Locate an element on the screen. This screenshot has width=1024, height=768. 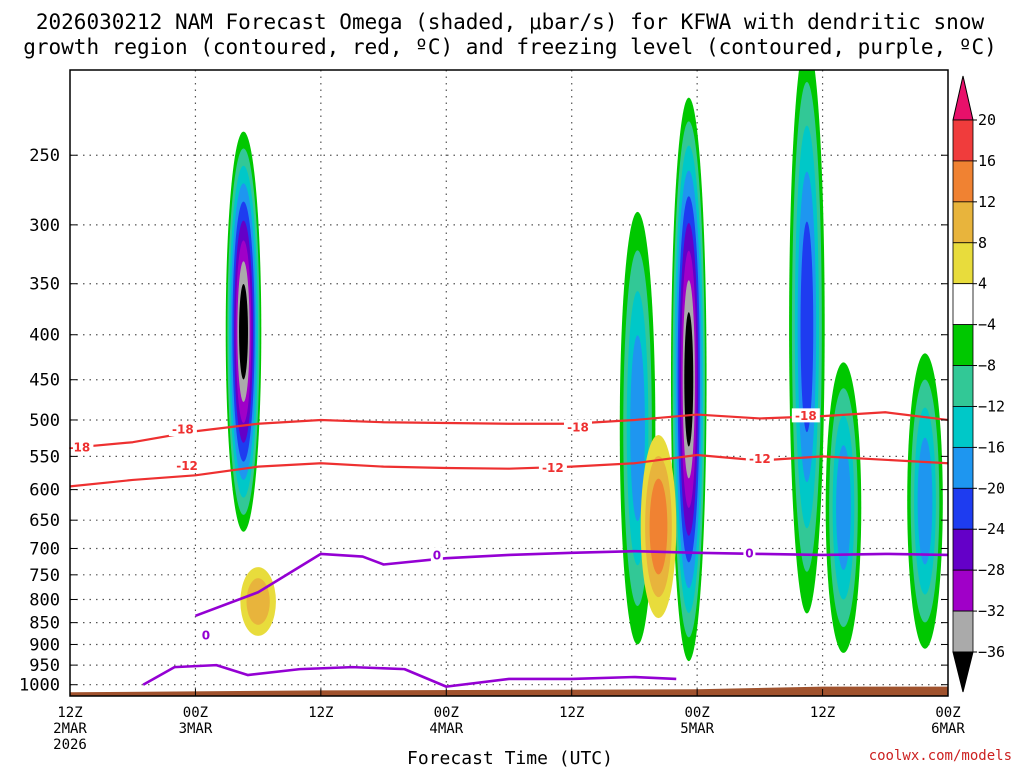
x-tick-label-48-0: 12Z is located at coordinates (571, 713).